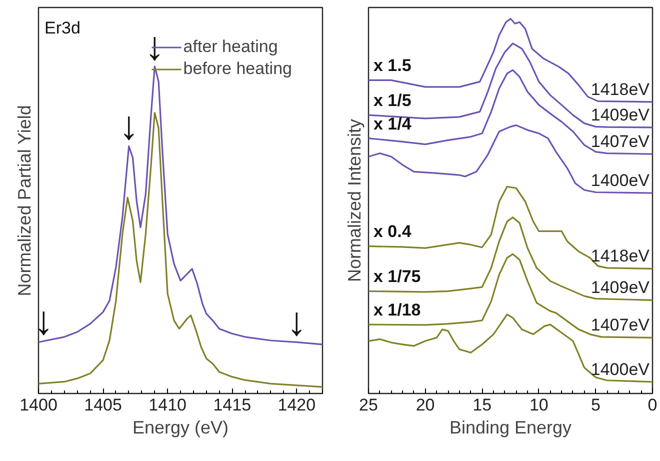 The width and height of the screenshot is (660, 461). What do you see at coordinates (393, 232) in the screenshot?
I see `annotation: x 0.4` at bounding box center [393, 232].